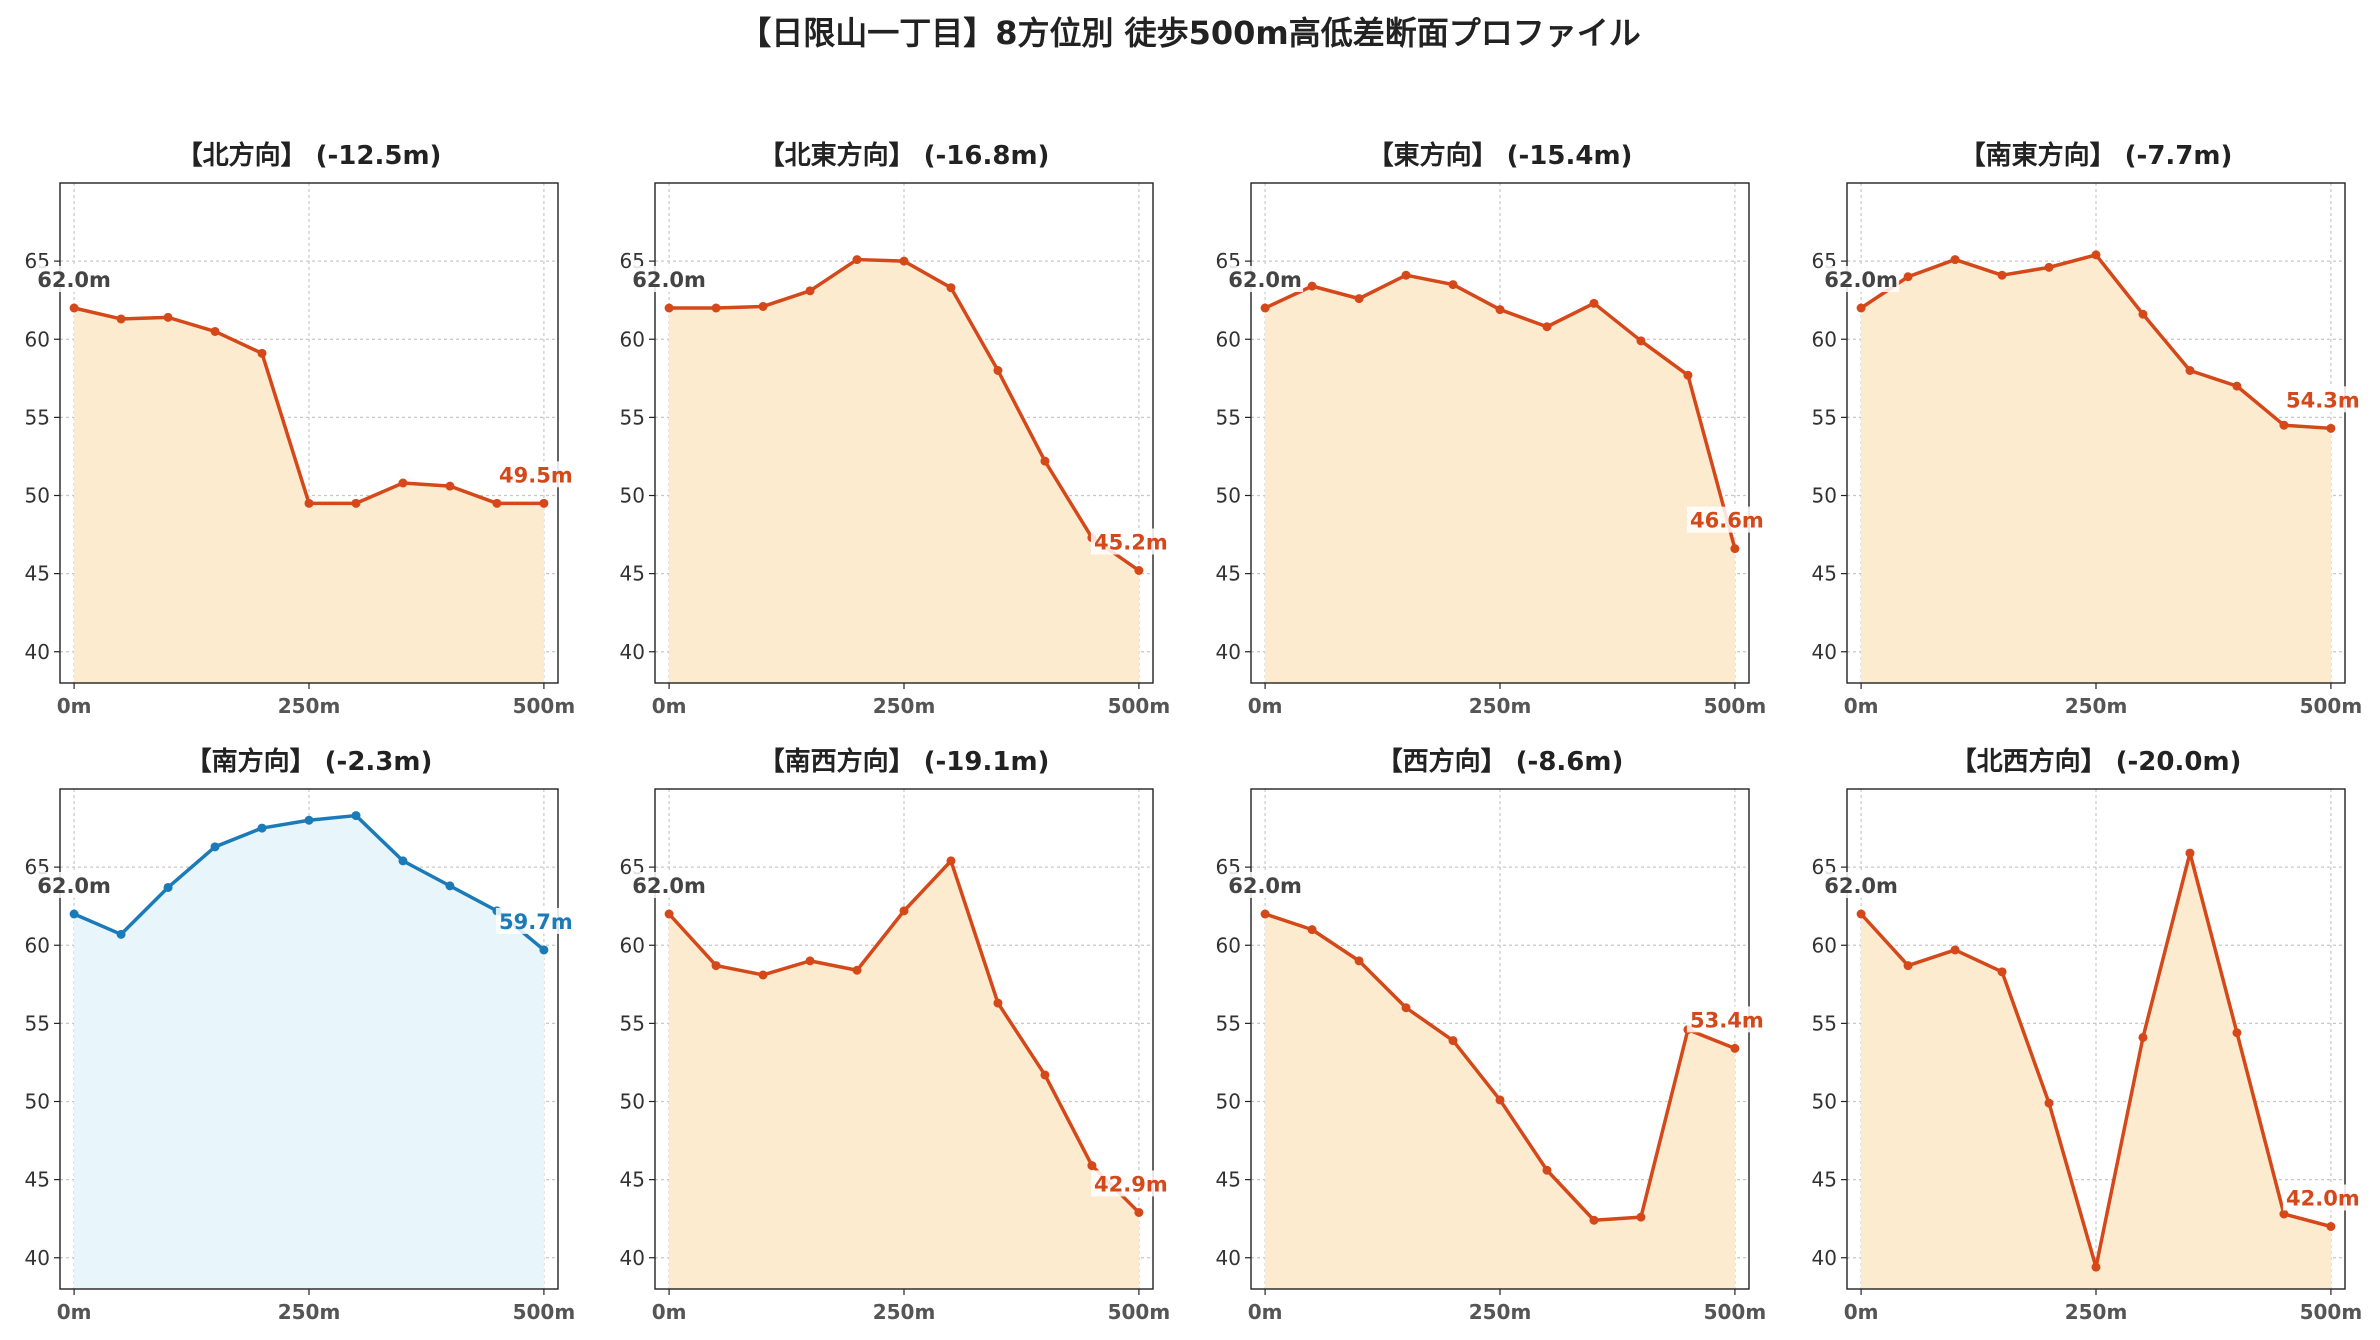  I want to click on end-elevation-label: 59.7m, so click(536, 922).